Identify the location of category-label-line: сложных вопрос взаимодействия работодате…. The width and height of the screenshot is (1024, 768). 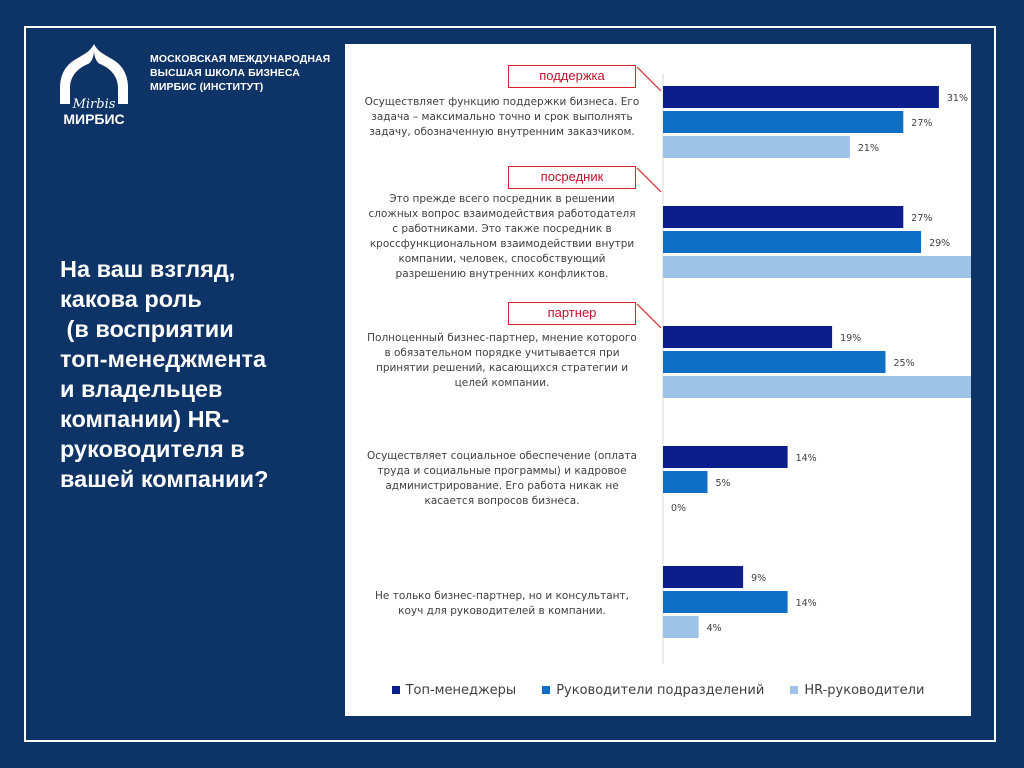
(502, 214).